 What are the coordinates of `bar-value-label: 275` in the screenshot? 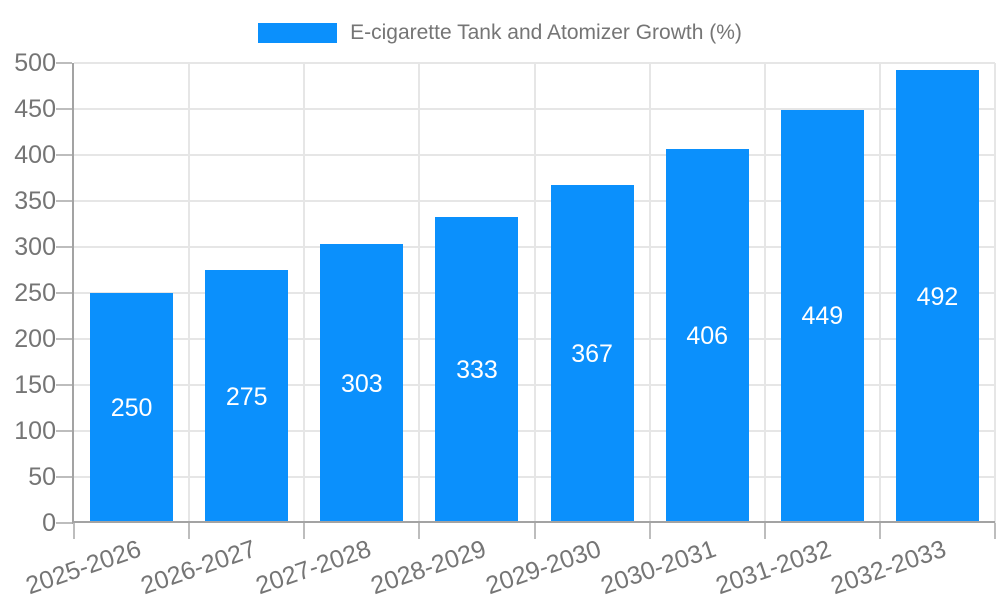 It's located at (246, 396).